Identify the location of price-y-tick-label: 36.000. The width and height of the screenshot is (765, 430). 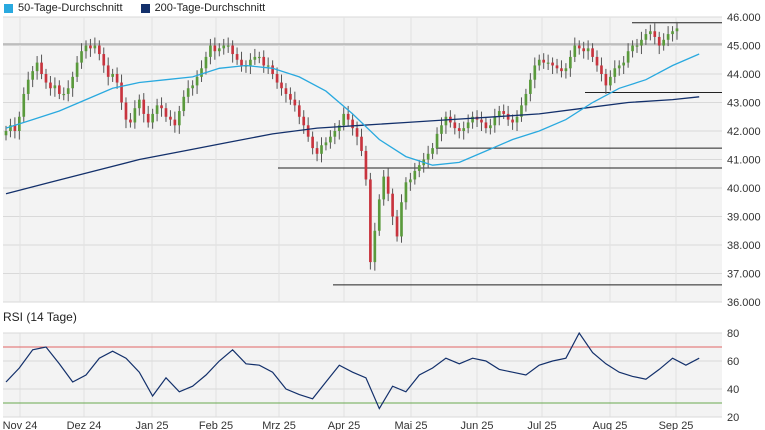
(744, 303).